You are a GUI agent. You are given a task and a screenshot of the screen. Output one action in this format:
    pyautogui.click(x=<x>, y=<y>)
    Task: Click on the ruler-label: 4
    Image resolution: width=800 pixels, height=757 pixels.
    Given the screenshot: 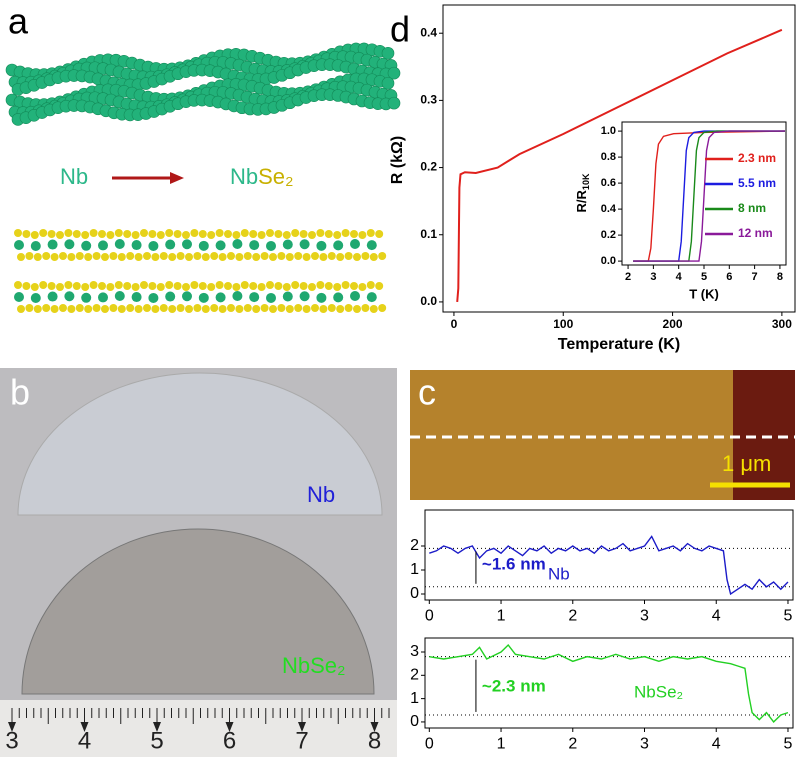 What is the action you would take?
    pyautogui.click(x=84, y=740)
    